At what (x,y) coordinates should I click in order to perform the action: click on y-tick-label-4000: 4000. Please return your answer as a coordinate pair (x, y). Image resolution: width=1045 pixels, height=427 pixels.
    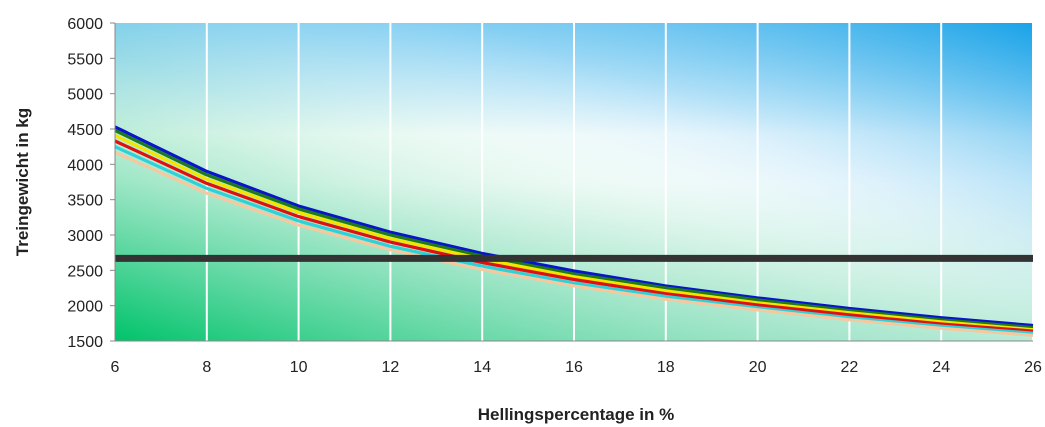
    Looking at the image, I should click on (85, 165).